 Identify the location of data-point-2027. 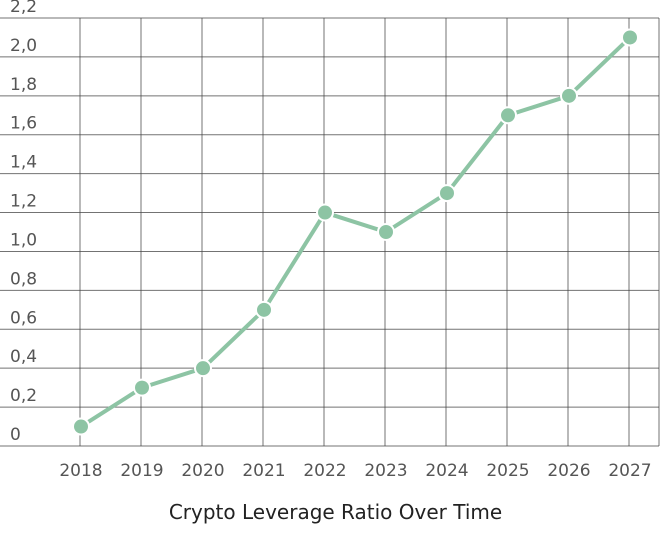
(630, 37).